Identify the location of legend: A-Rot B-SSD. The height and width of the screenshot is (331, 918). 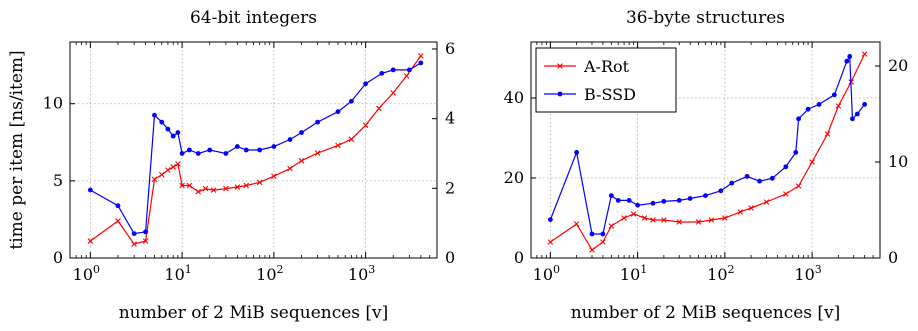
(606, 80).